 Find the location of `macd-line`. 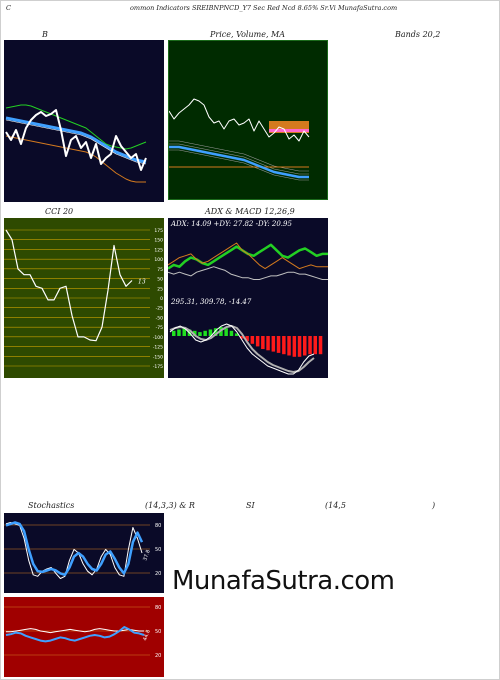

macd-line is located at coordinates (242, 349).